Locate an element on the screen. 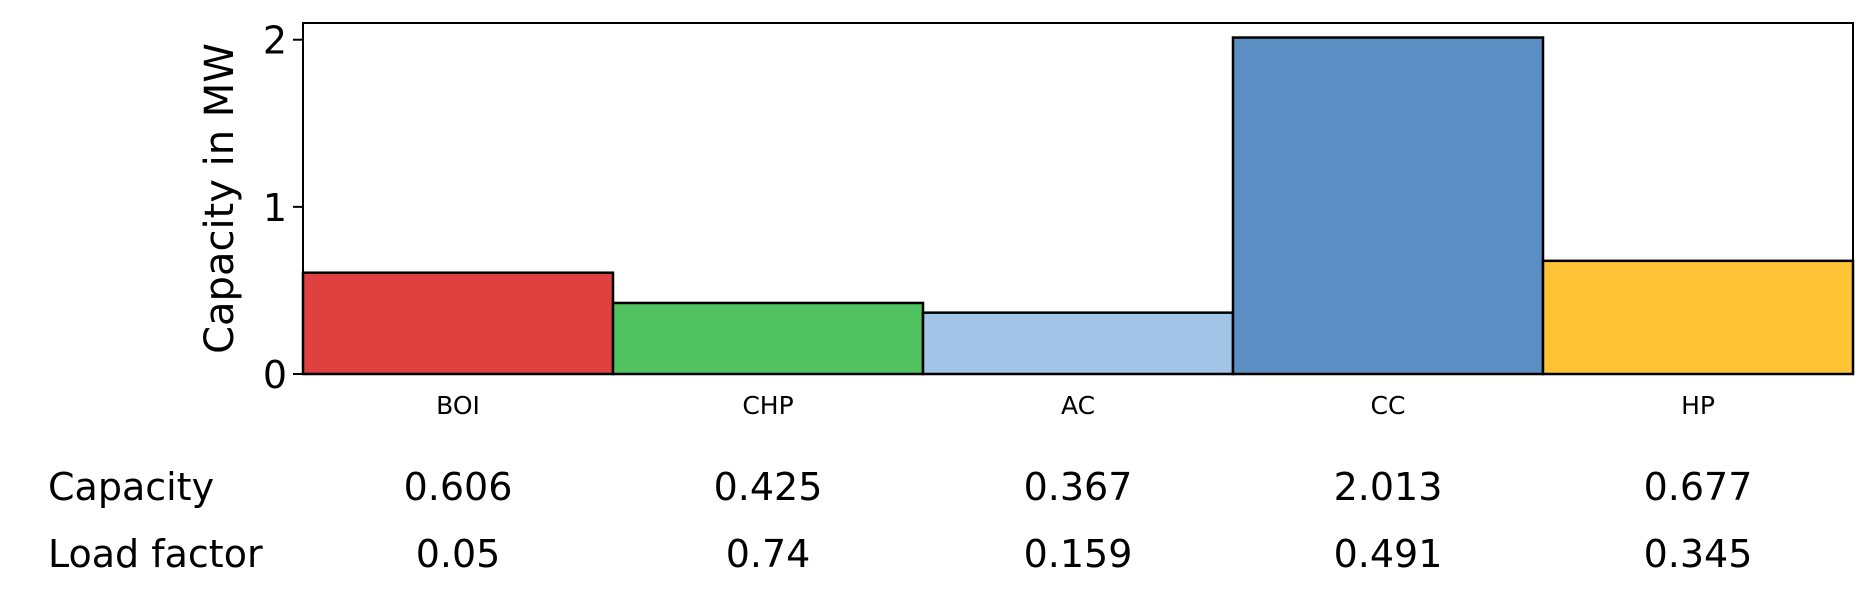  x-tick-label: BOI is located at coordinates (458, 405).